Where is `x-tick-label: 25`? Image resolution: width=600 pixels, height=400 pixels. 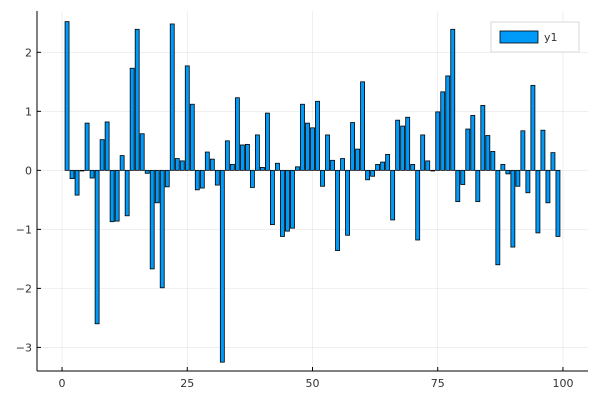
x-tick-label: 25 is located at coordinates (187, 383).